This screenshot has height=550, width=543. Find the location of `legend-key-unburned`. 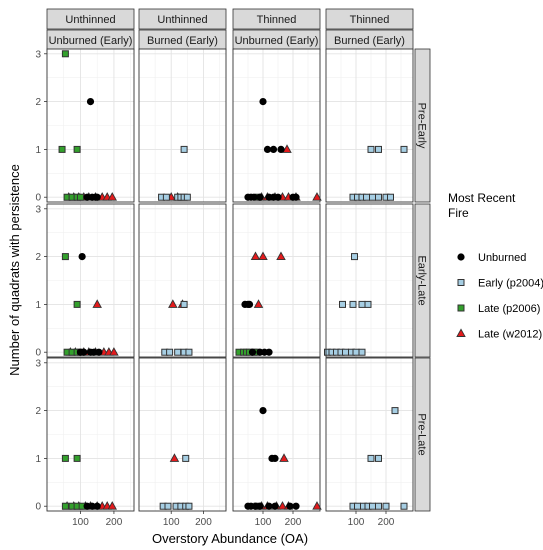

legend-key-unburned is located at coordinates (461, 257).